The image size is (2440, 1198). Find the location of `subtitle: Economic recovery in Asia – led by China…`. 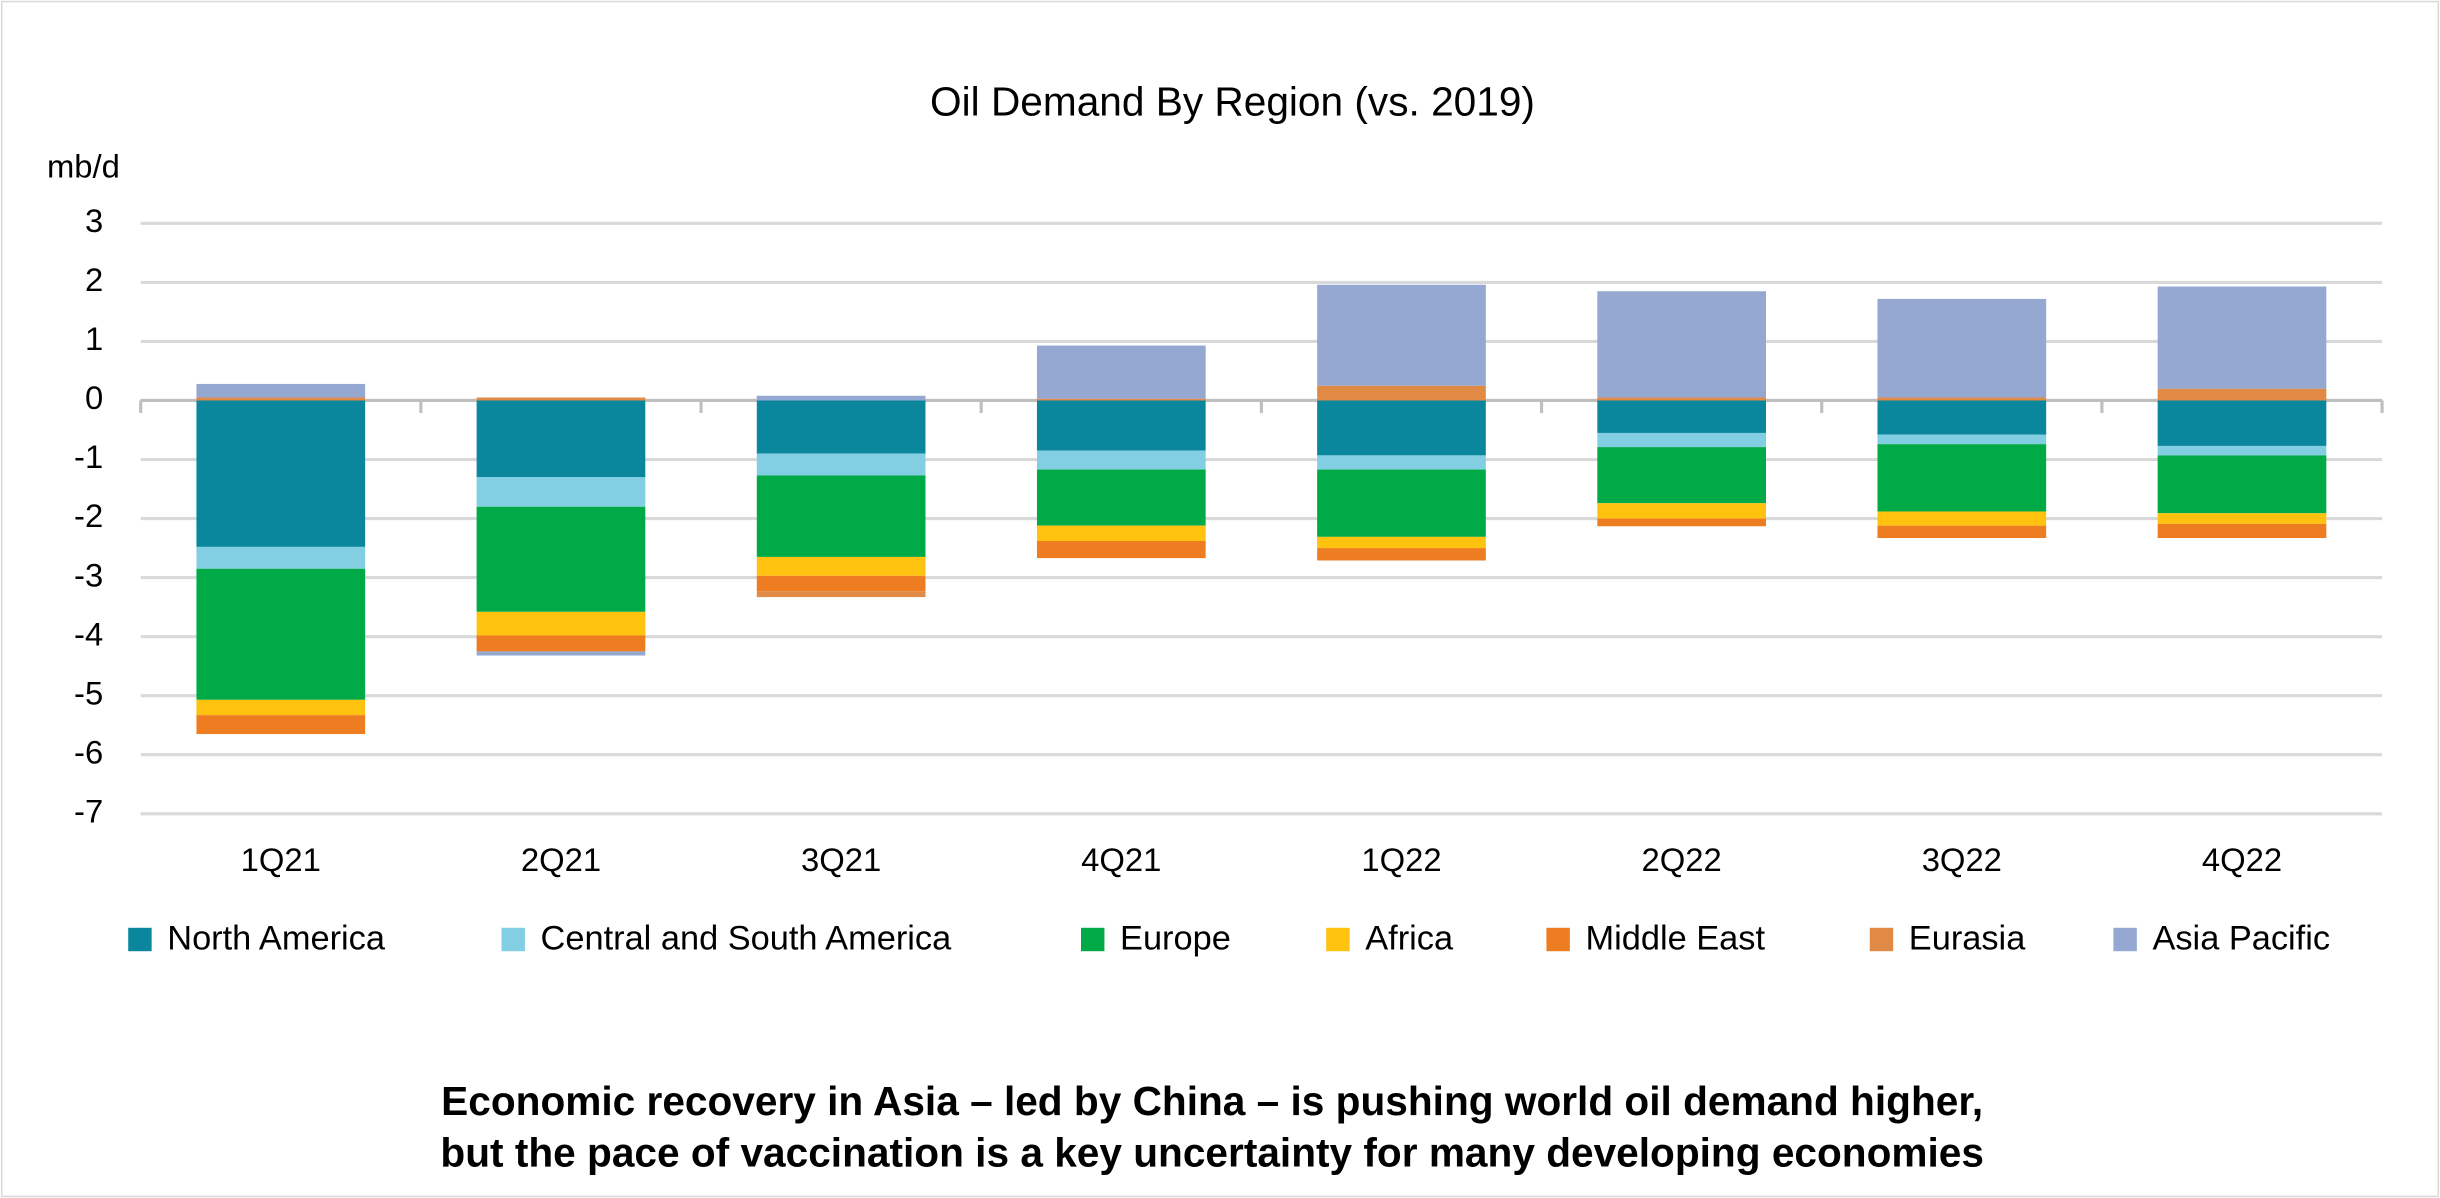

subtitle: Economic recovery in Asia – led by China… is located at coordinates (1212, 1101).